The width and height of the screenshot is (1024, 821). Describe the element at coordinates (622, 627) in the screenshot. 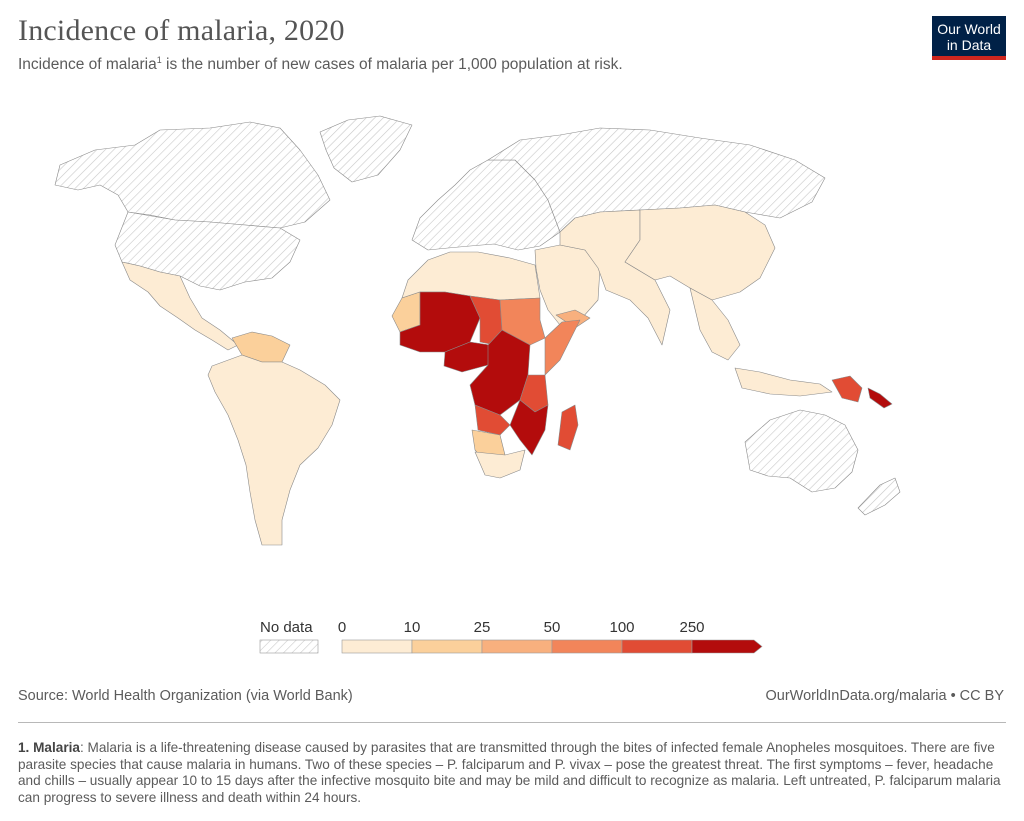

I see `legend-tick-100: 100` at that location.